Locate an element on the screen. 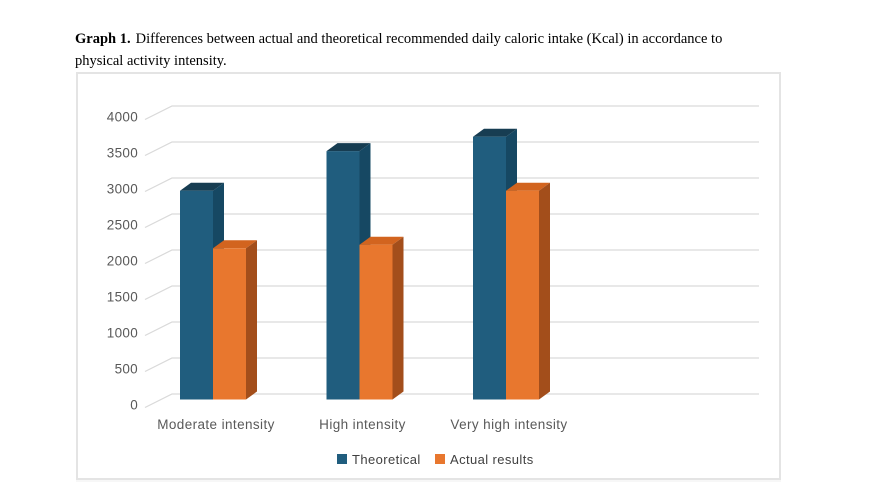 This screenshot has width=892, height=504. y-tick-label-0: 0 is located at coordinates (134, 405).